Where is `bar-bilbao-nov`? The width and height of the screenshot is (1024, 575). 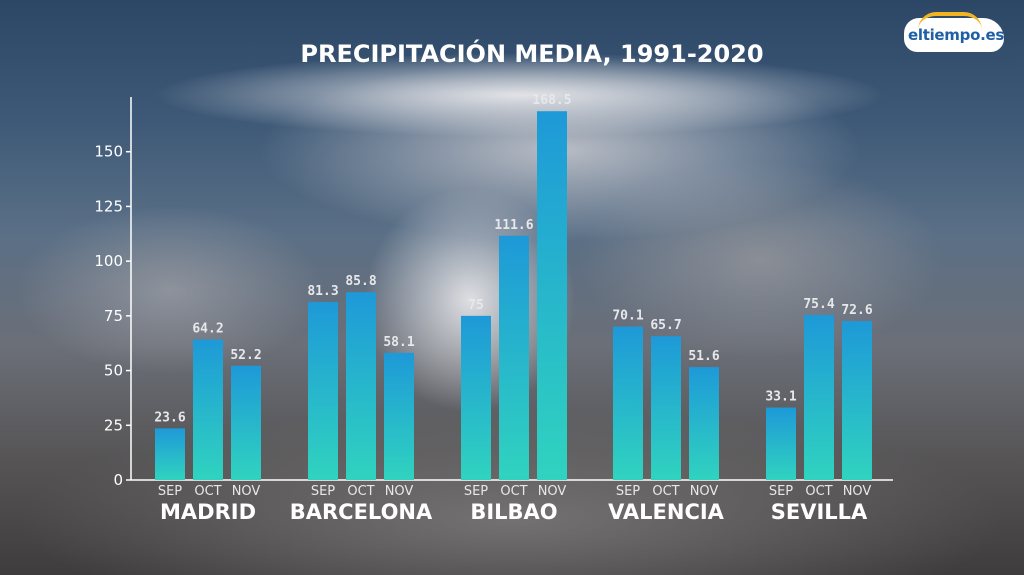
bar-bilbao-nov is located at coordinates (552, 296).